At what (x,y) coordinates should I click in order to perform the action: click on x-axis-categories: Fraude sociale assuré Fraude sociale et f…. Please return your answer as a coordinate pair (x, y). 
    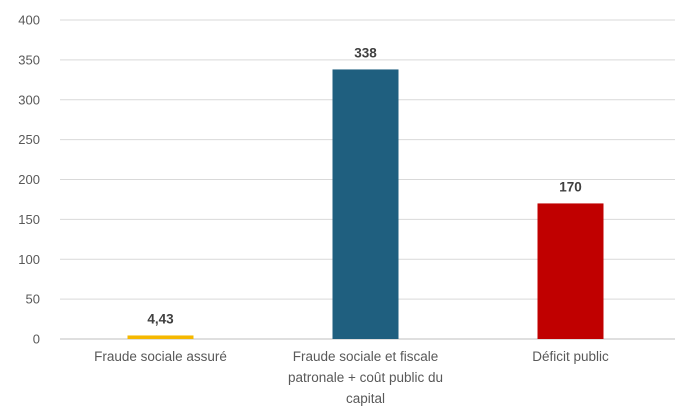
    Looking at the image, I should click on (351, 377).